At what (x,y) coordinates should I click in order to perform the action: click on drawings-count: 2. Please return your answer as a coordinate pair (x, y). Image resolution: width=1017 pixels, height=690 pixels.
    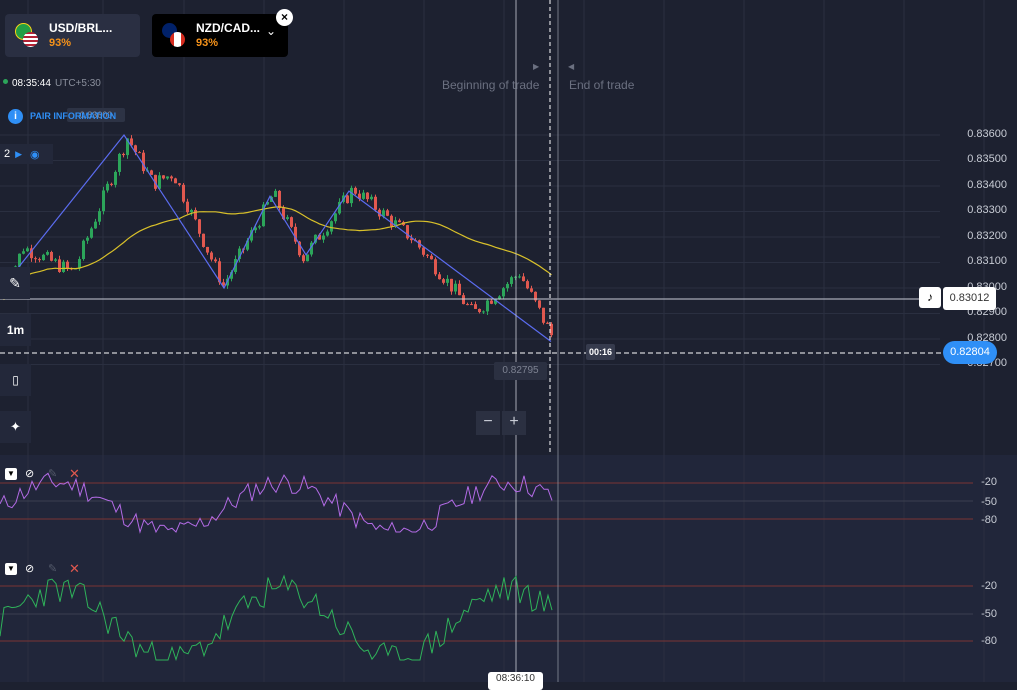
    Looking at the image, I should click on (7, 154).